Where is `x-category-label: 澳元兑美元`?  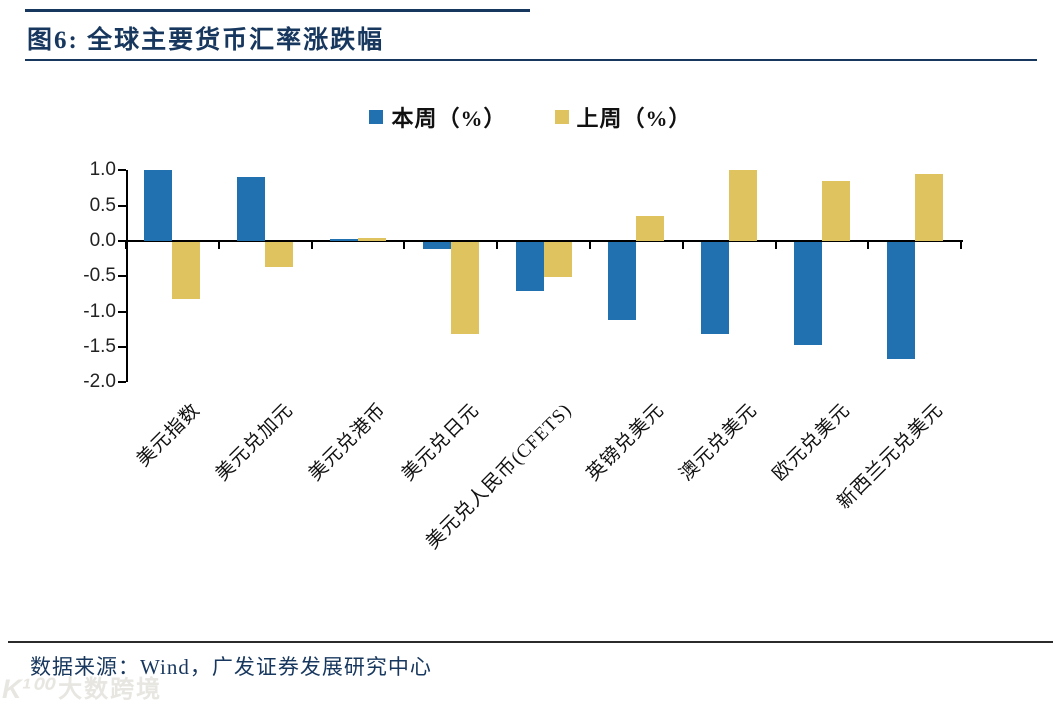
x-category-label: 澳元兑美元 is located at coordinates (719, 442).